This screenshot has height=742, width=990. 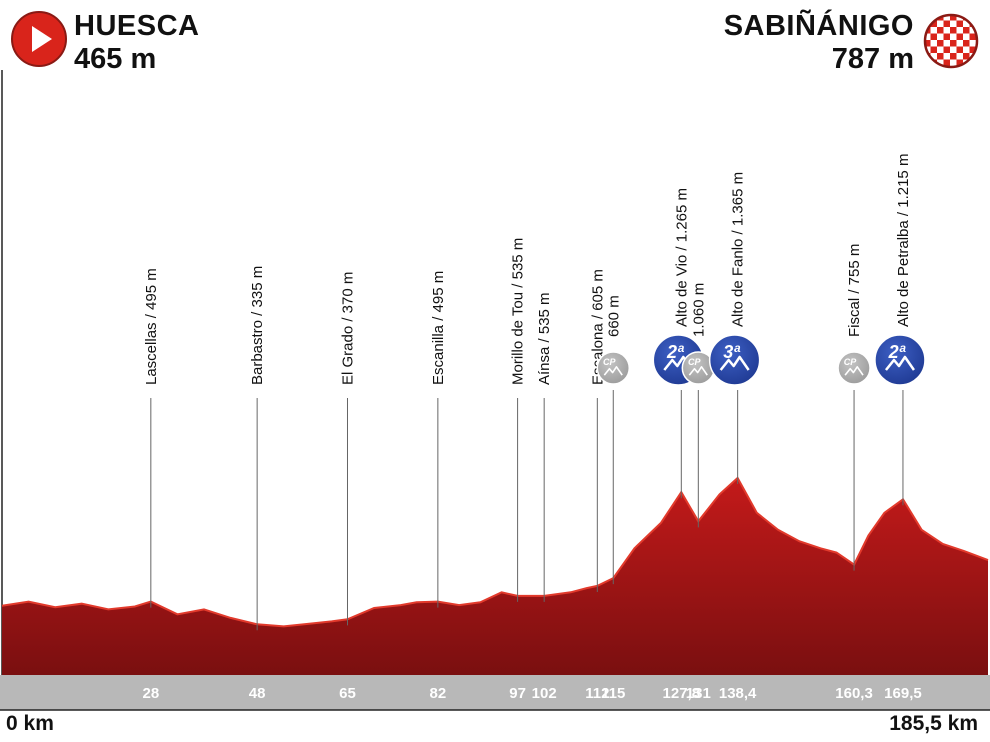 I want to click on km-band, so click(x=495, y=692).